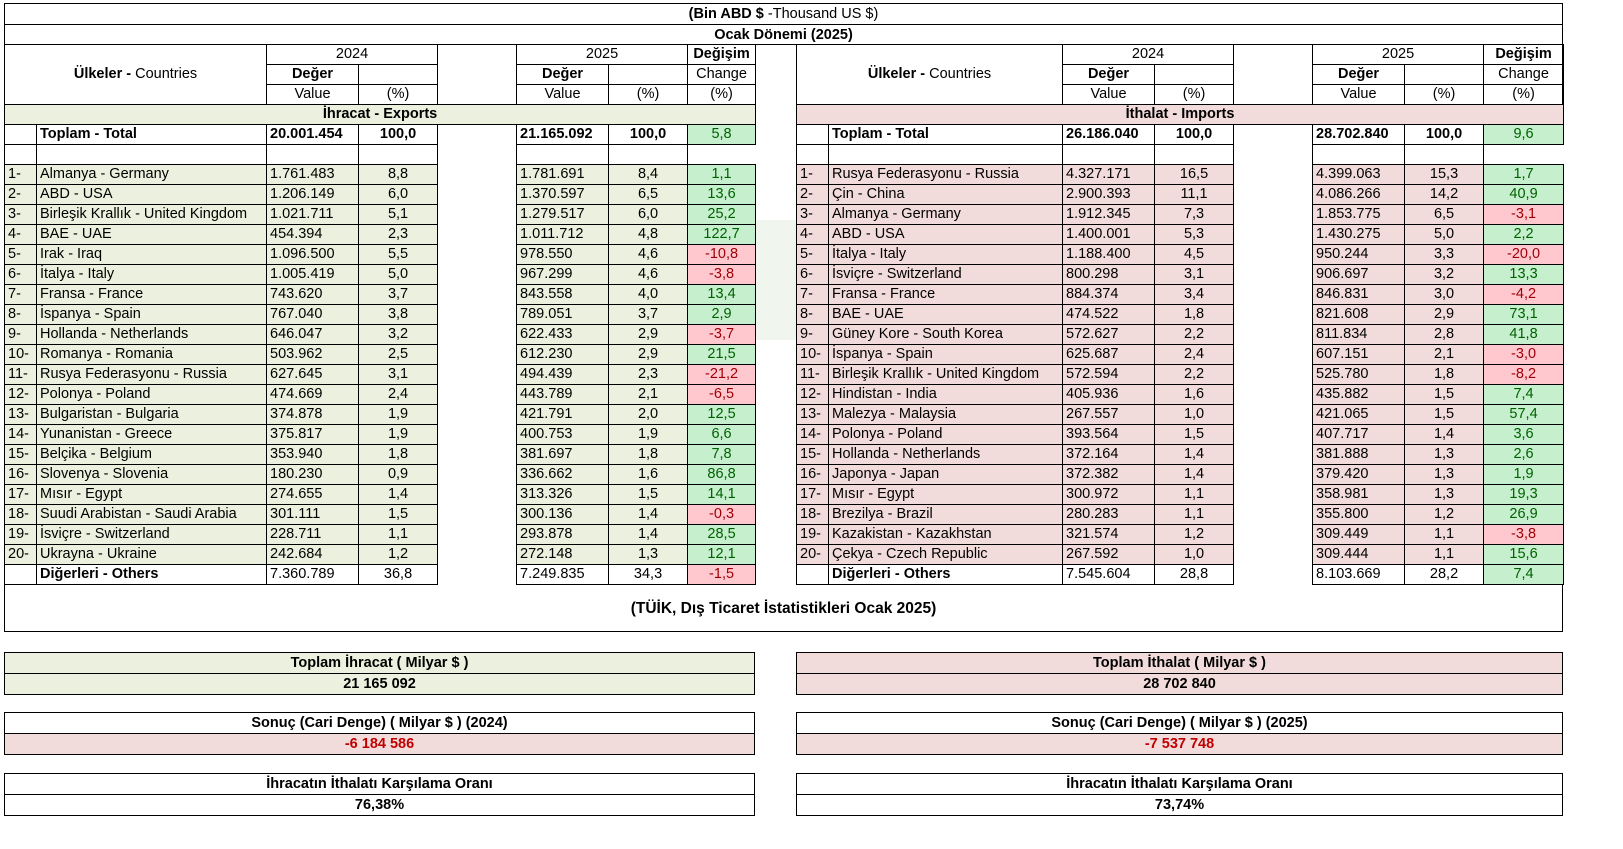 This screenshot has width=1623, height=849. What do you see at coordinates (313, 574) in the screenshot?
I see `others-value-2024: 7.360.789` at bounding box center [313, 574].